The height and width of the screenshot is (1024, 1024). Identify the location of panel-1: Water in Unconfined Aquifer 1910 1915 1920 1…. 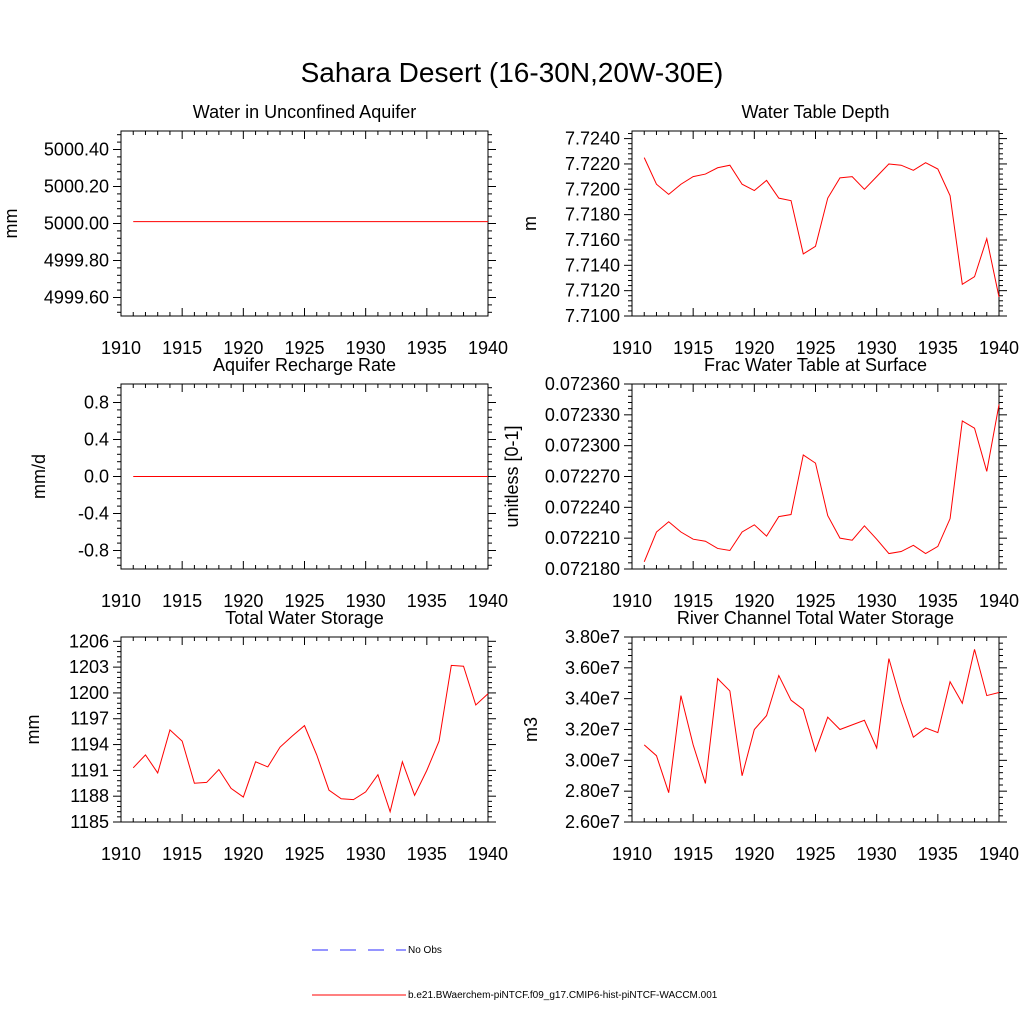
(254, 230).